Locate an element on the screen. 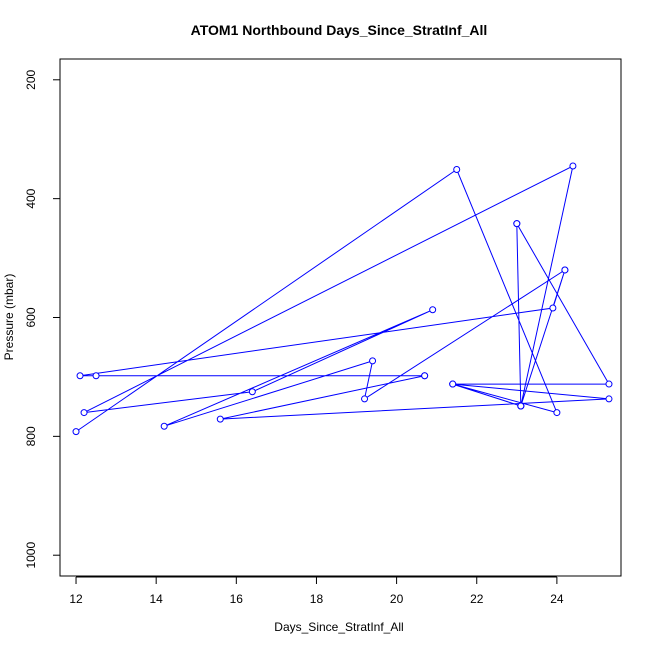 The width and height of the screenshot is (650, 650). x-axis-label: Days_Since_StratInf_All is located at coordinates (338, 627).